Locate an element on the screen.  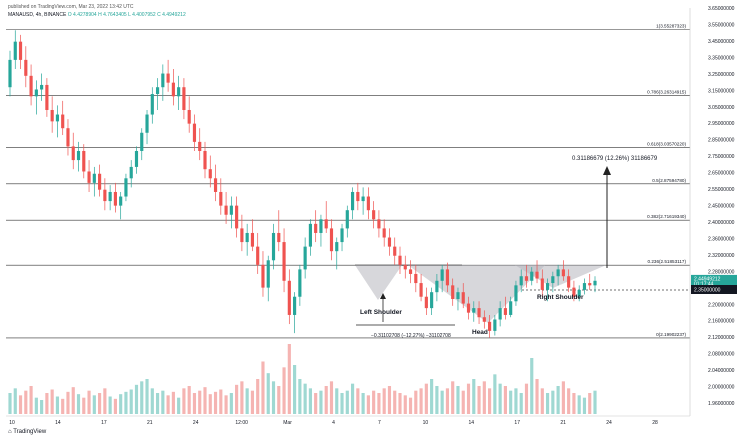
drop-arrow-head is located at coordinates (383, 296).